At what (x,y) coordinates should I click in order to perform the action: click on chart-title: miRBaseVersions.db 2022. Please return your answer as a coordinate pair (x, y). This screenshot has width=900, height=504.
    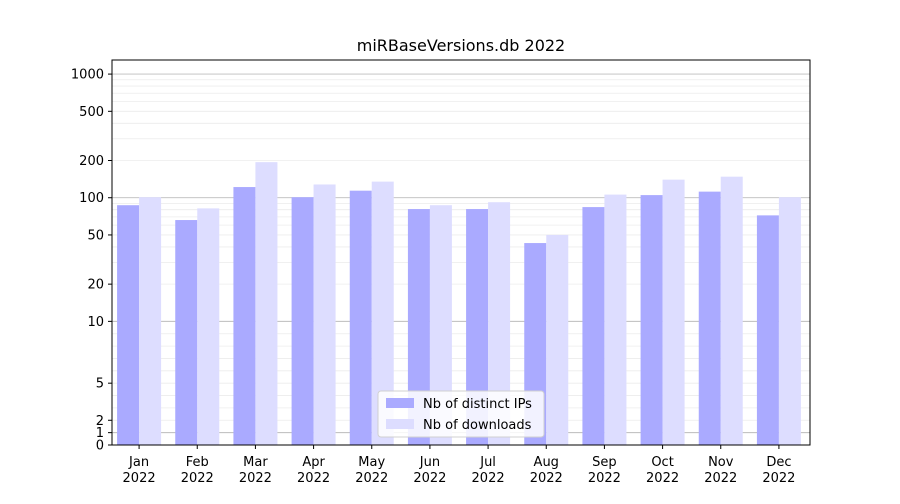
    Looking at the image, I should click on (461, 45).